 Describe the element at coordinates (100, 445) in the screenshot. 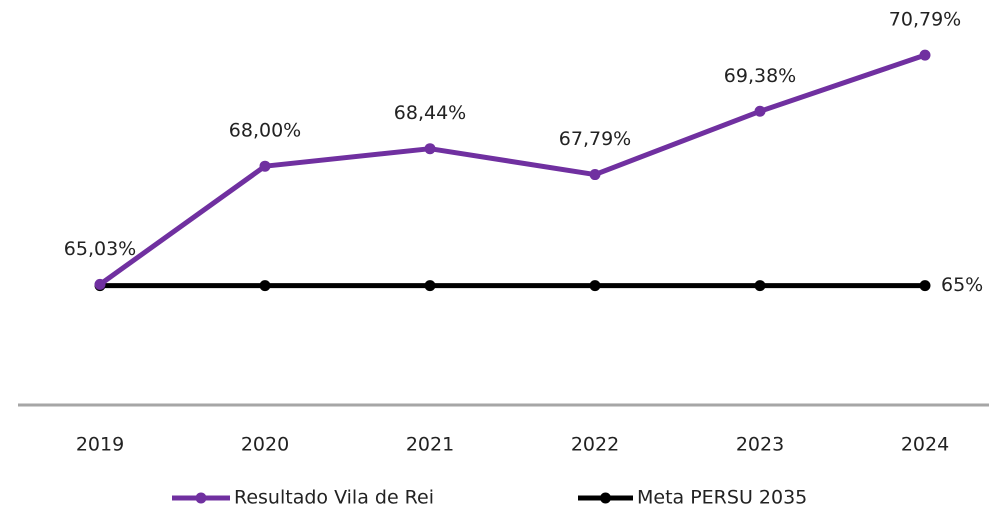

I see `x-tick-label: 2019` at that location.